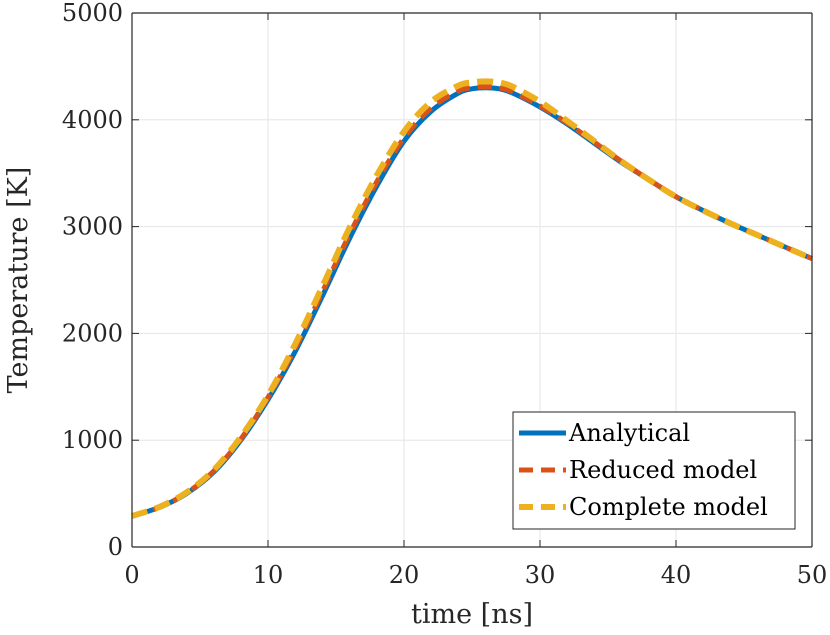 The width and height of the screenshot is (830, 635). I want to click on x-tick-label: 40, so click(676, 575).